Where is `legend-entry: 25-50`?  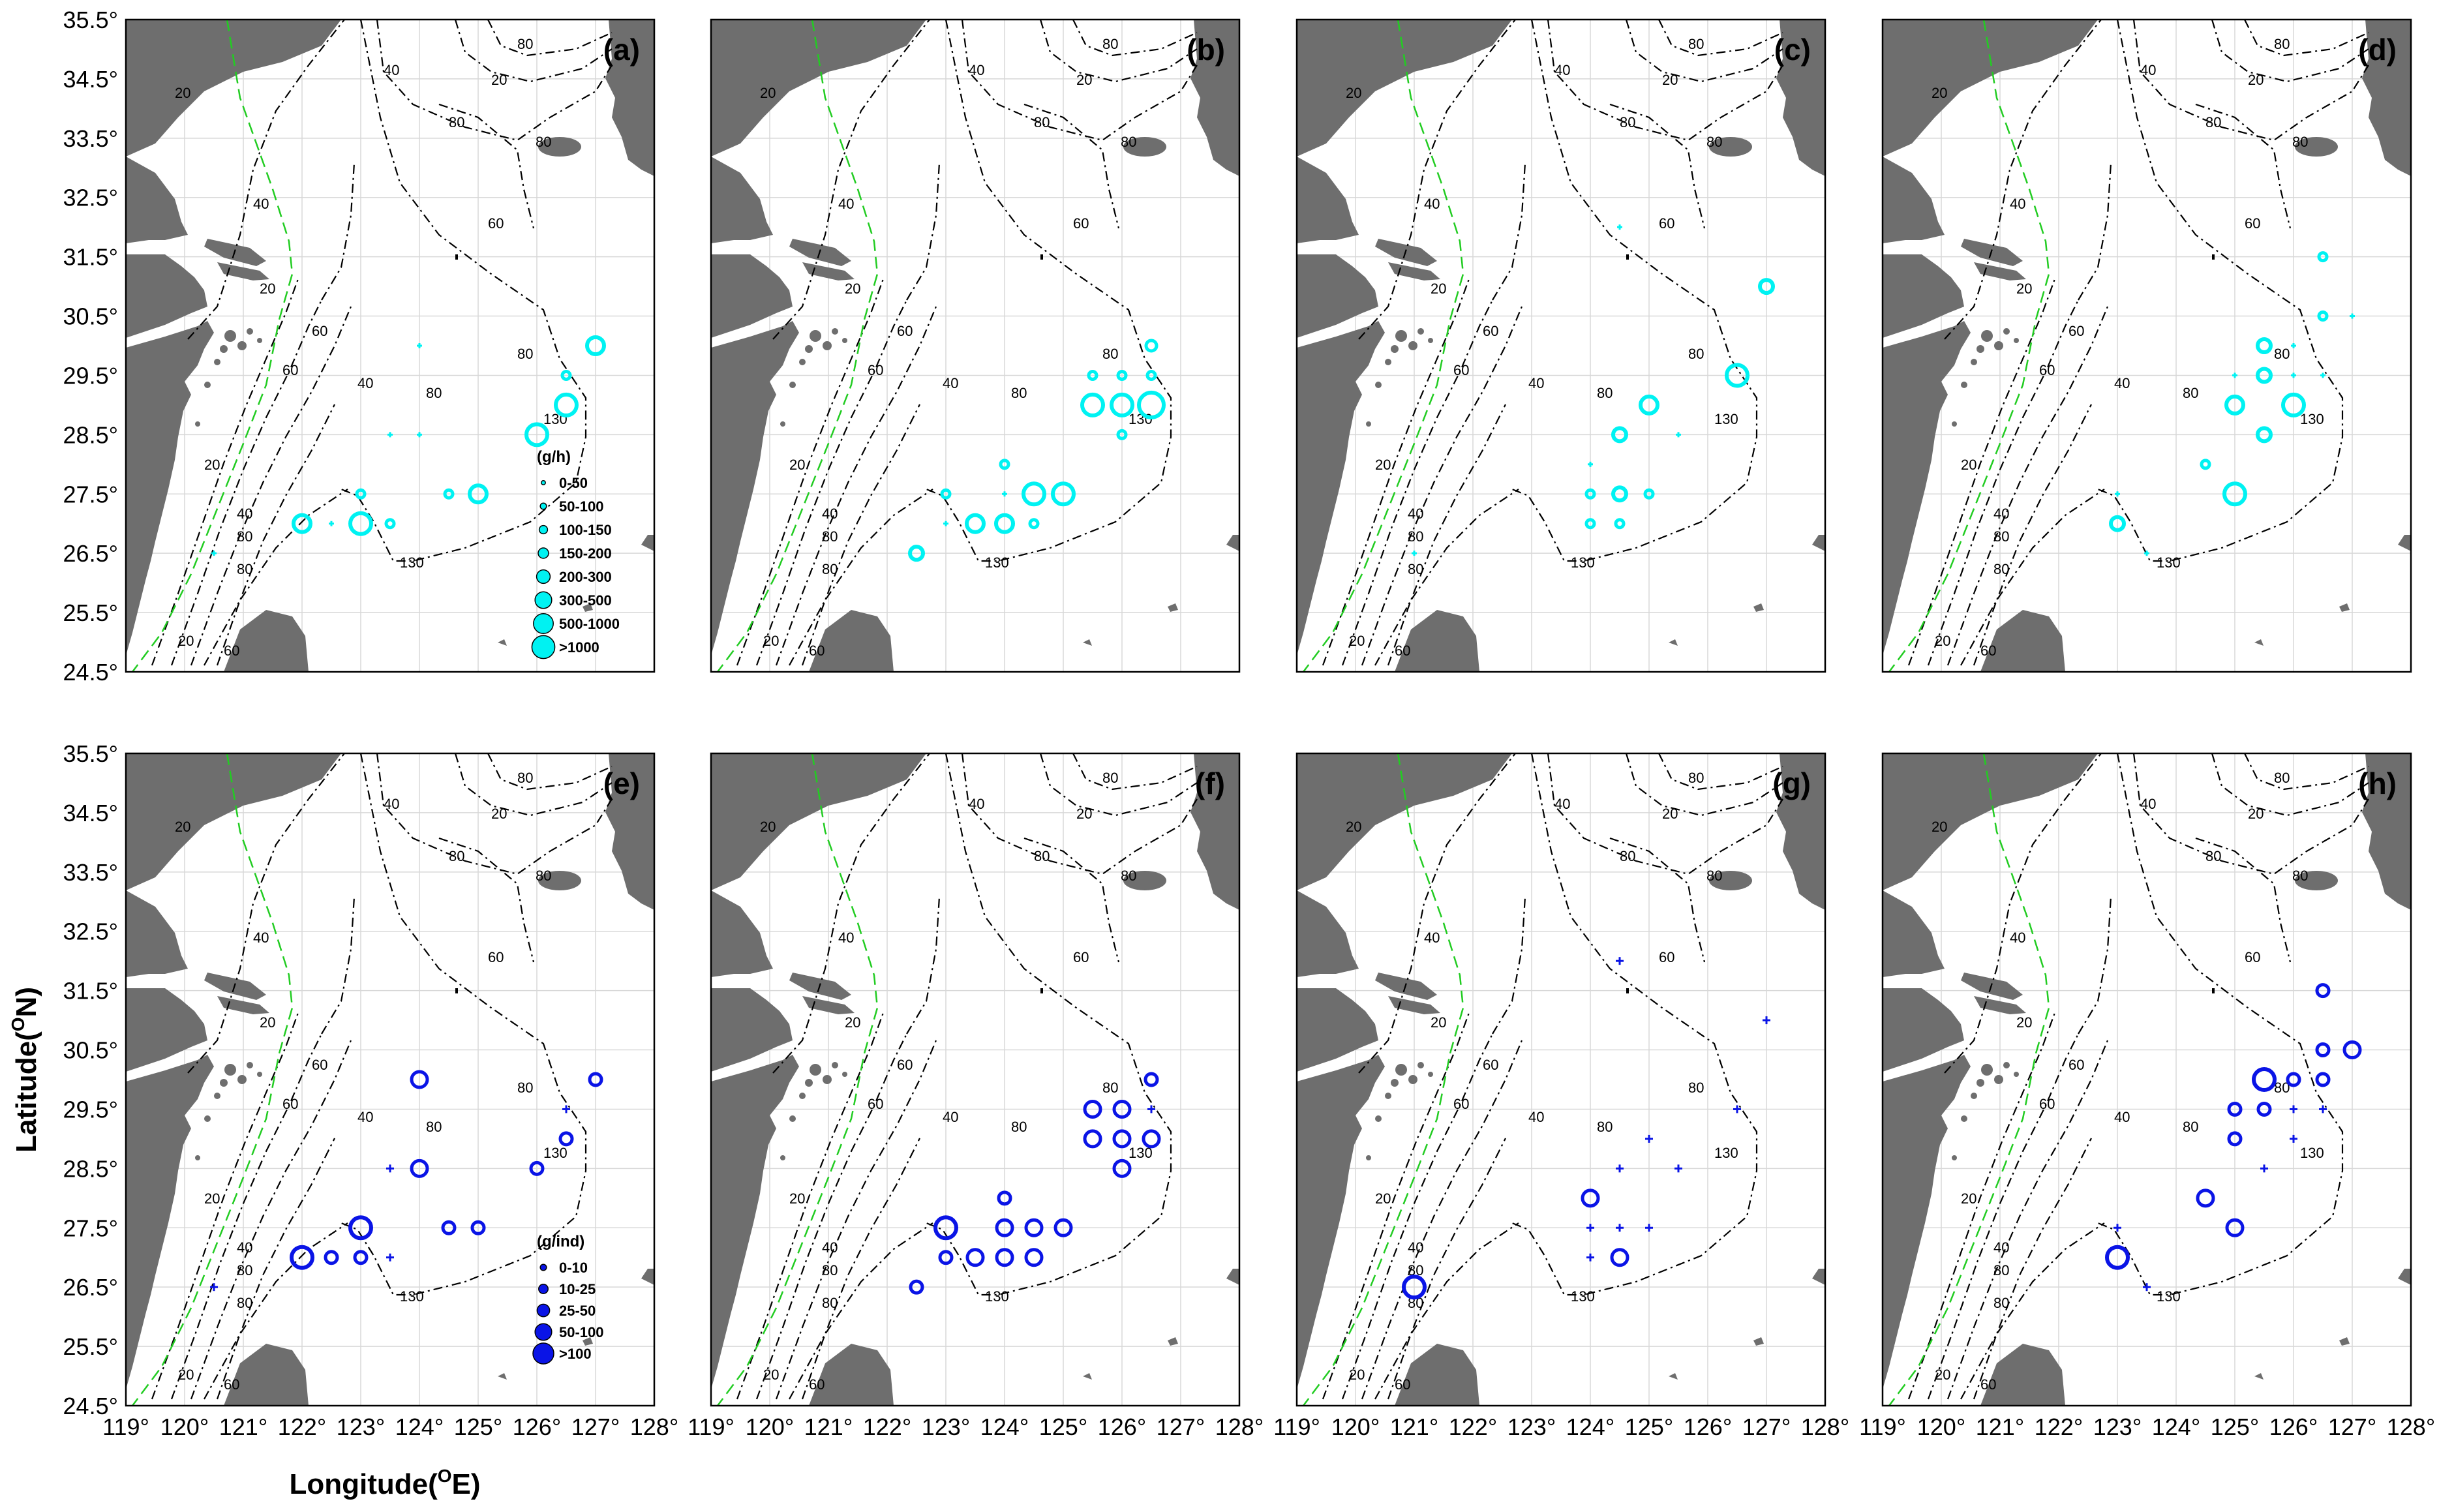
legend-entry: 25-50 is located at coordinates (577, 1311).